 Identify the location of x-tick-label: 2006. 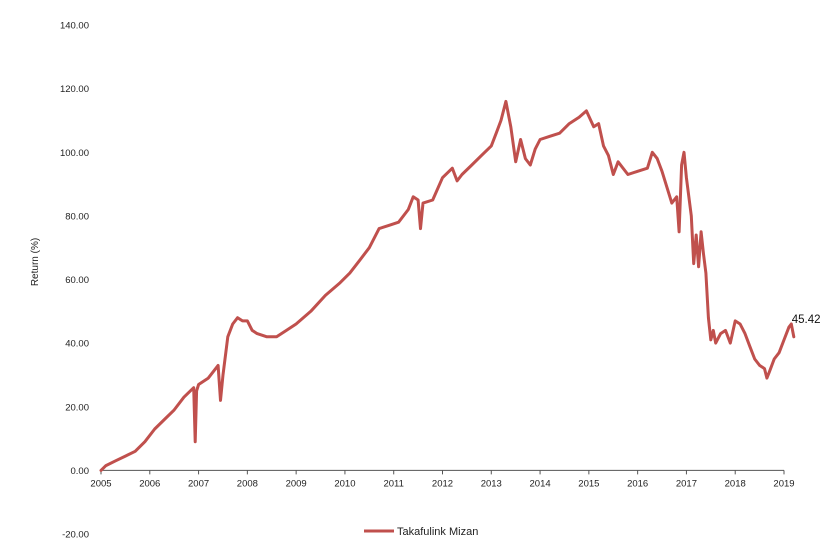
(149, 483).